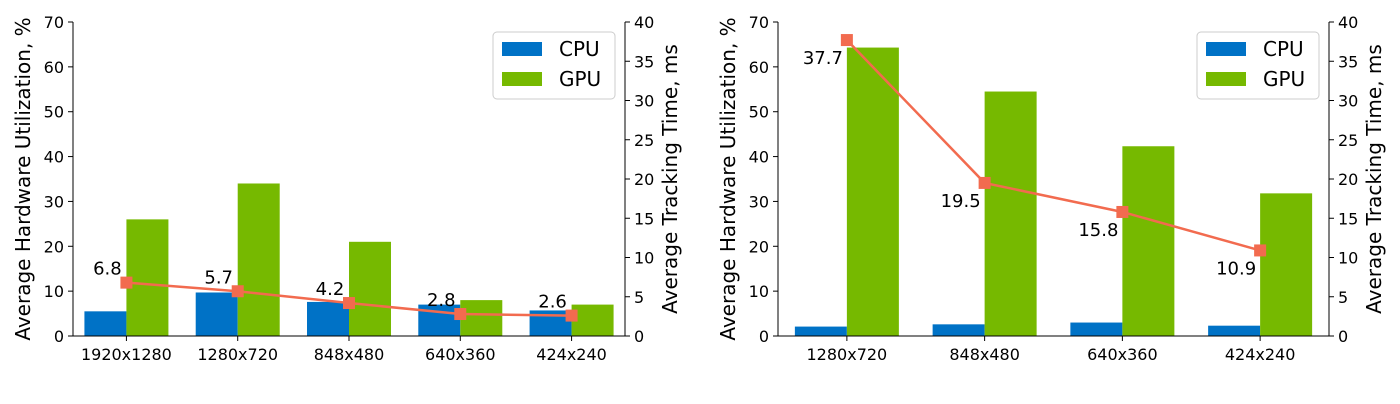  What do you see at coordinates (107, 269) in the screenshot?
I see `tracking-time-data-label: 6.8` at bounding box center [107, 269].